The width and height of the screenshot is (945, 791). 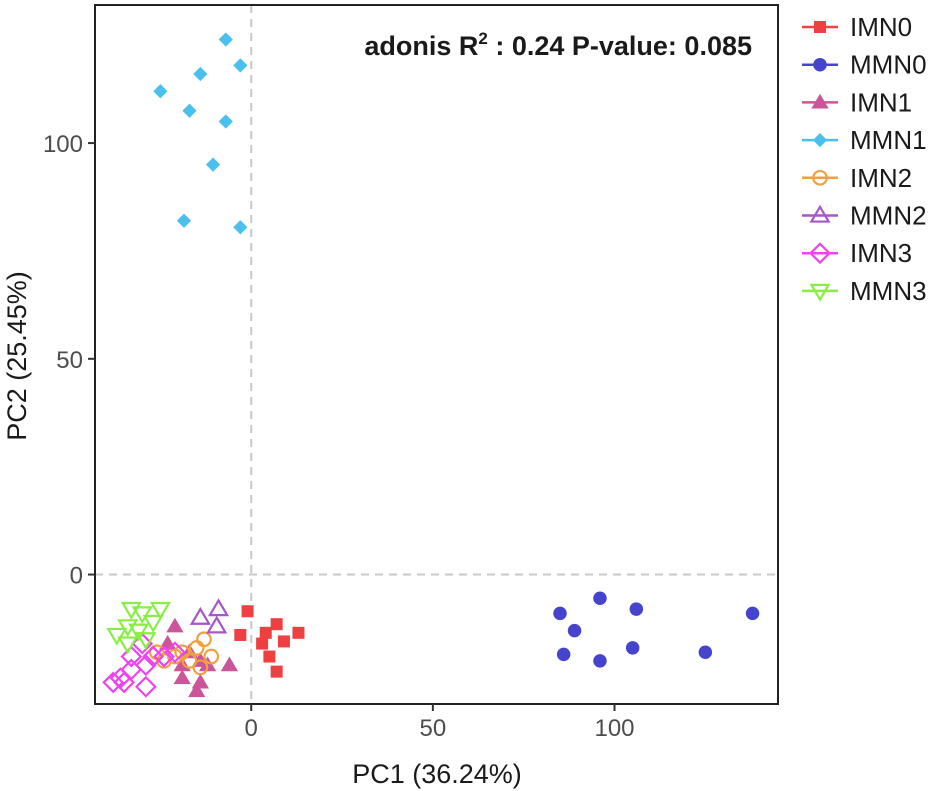 I want to click on legend-label: MMN1, so click(x=888, y=140).